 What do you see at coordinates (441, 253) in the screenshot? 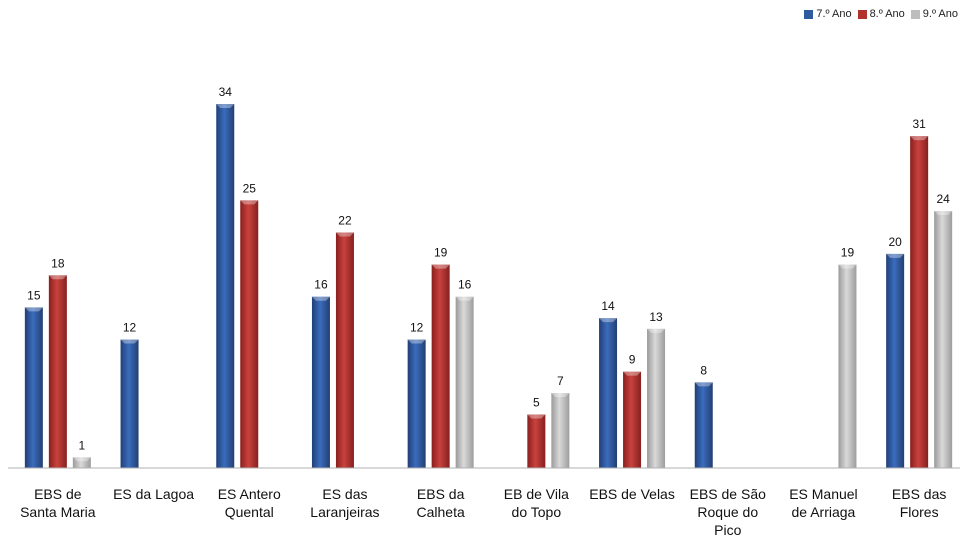
I see `value-label-8ano-4: 19` at bounding box center [441, 253].